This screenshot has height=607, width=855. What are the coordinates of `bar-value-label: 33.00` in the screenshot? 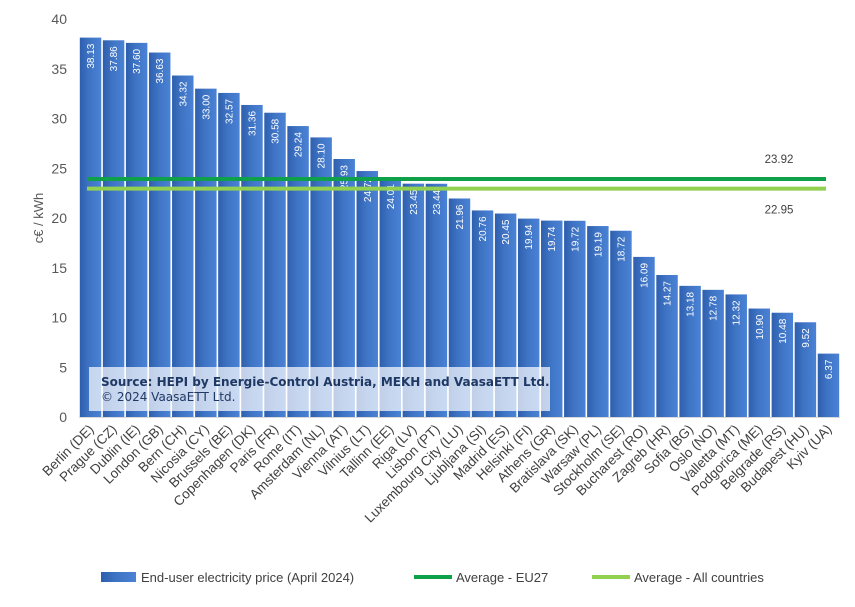 It's located at (206, 106).